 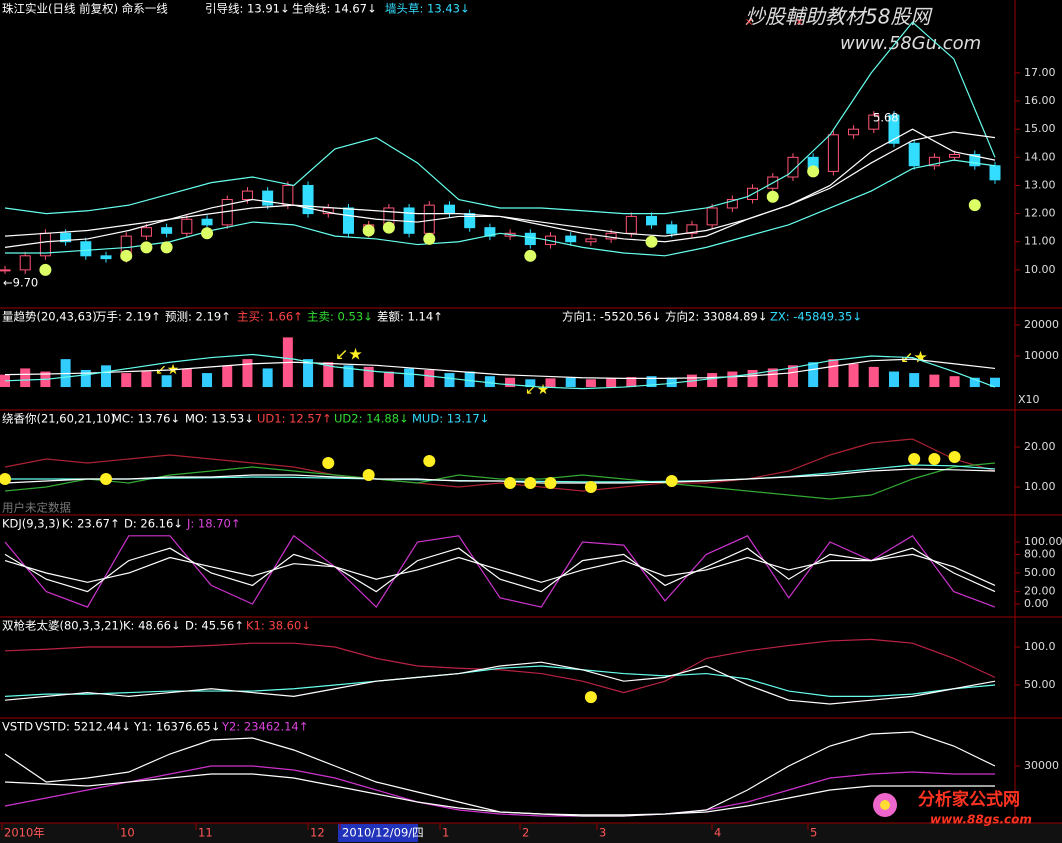 What do you see at coordinates (602, 833) in the screenshot?
I see `time-label: 3` at bounding box center [602, 833].